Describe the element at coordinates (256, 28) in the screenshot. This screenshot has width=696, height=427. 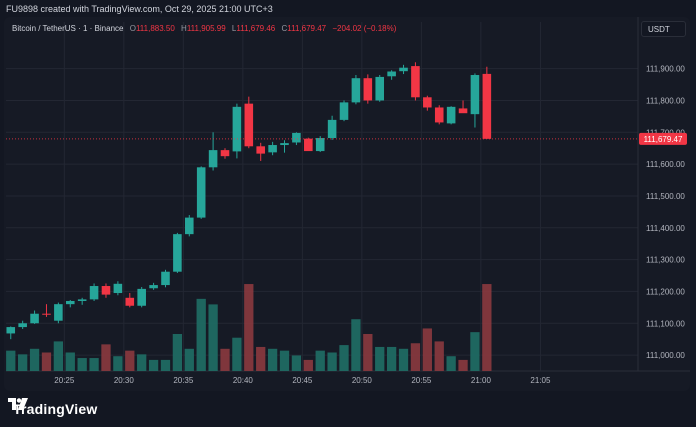
I see `low-value: 111,679.46` at that location.